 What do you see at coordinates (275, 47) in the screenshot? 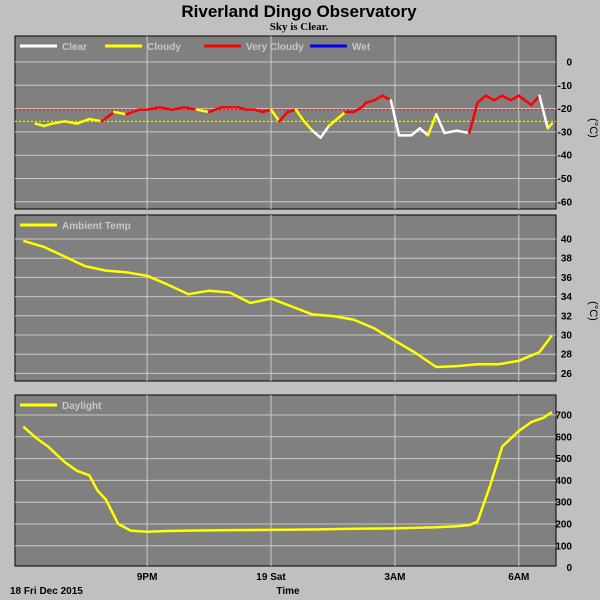
I see `legend-label: Very Cloudy` at bounding box center [275, 47].